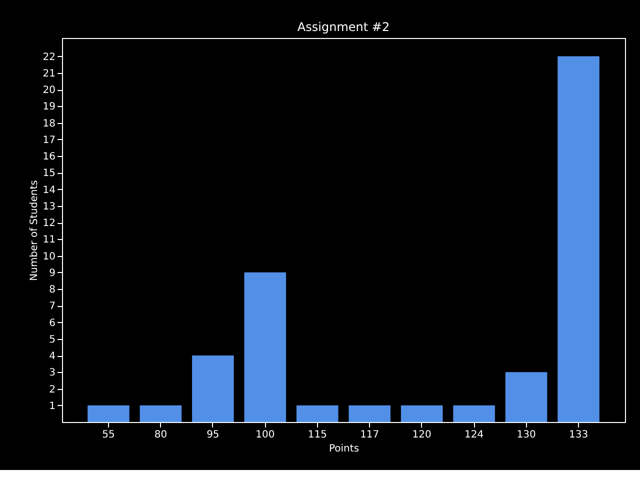 The width and height of the screenshot is (640, 480). What do you see at coordinates (52, 273) in the screenshot?
I see `y-tick-label: 9` at bounding box center [52, 273].